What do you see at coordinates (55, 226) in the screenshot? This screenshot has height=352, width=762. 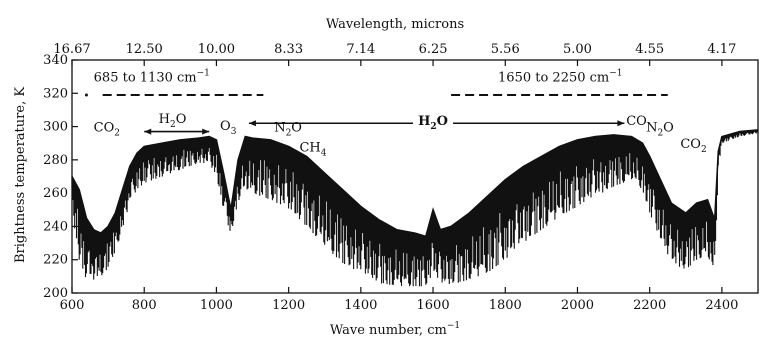 I see `y-tick-label: 240` at bounding box center [55, 226].